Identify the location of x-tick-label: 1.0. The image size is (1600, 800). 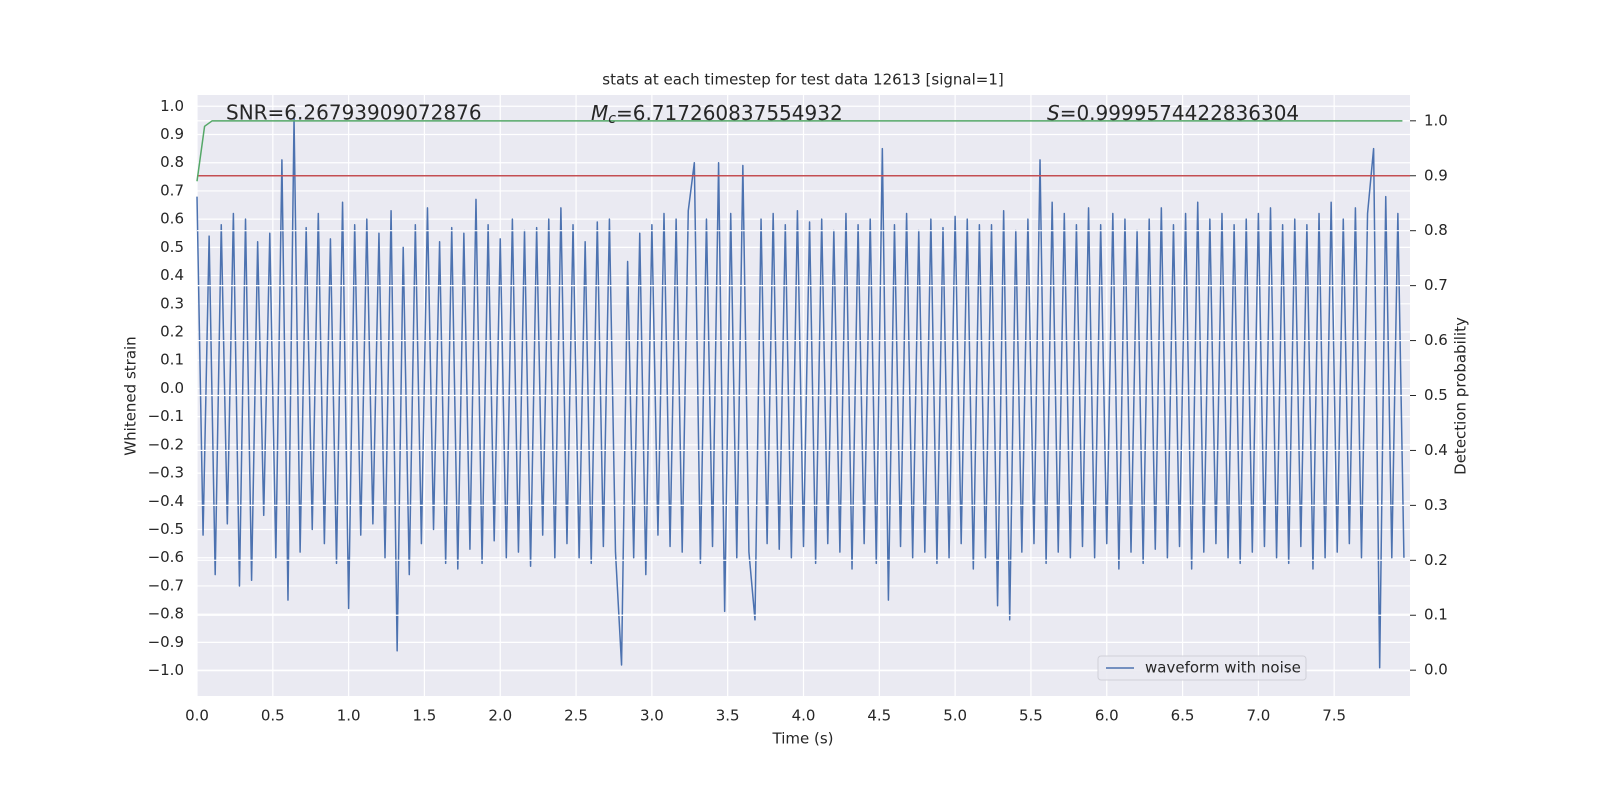
(349, 716).